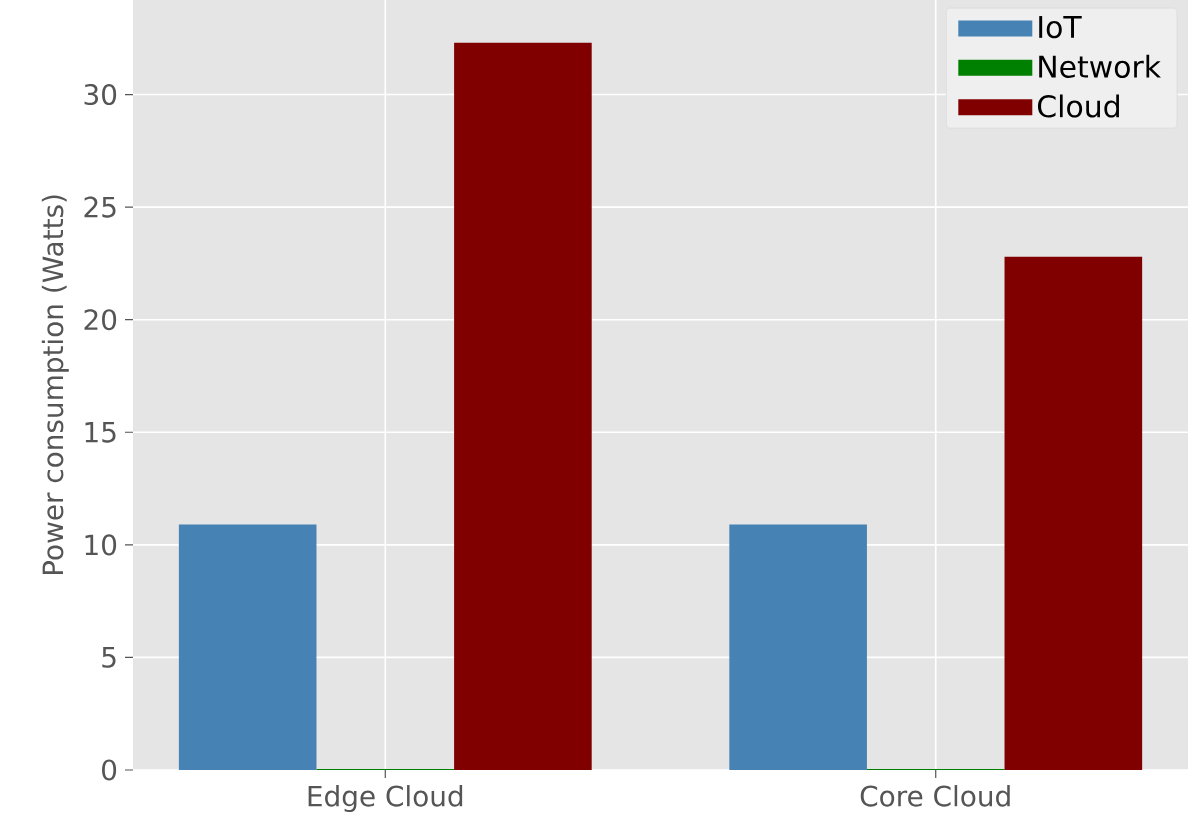  I want to click on y-tick-label: 10, so click(101, 545).